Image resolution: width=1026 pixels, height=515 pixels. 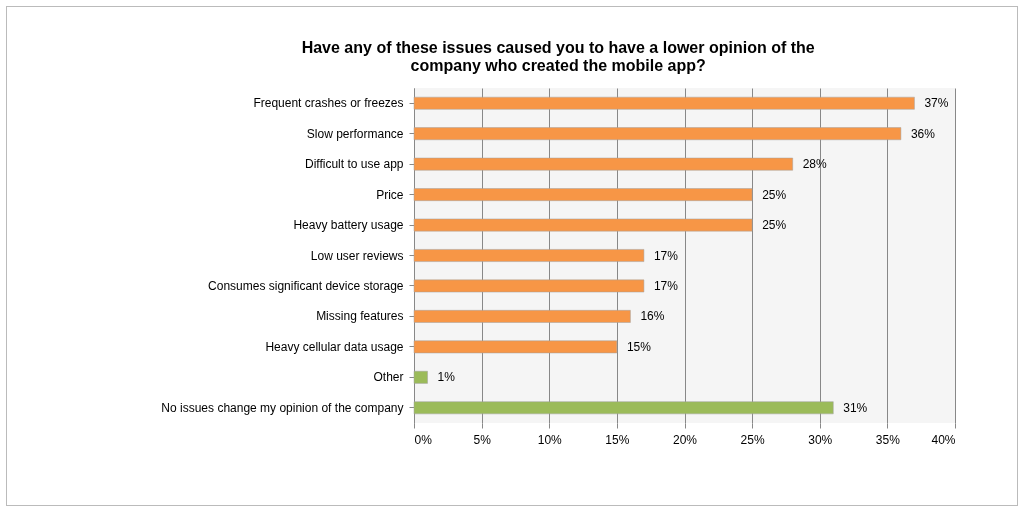 What do you see at coordinates (334, 346) in the screenshot?
I see `y-tick-label: Heavy cellular data usage` at bounding box center [334, 346].